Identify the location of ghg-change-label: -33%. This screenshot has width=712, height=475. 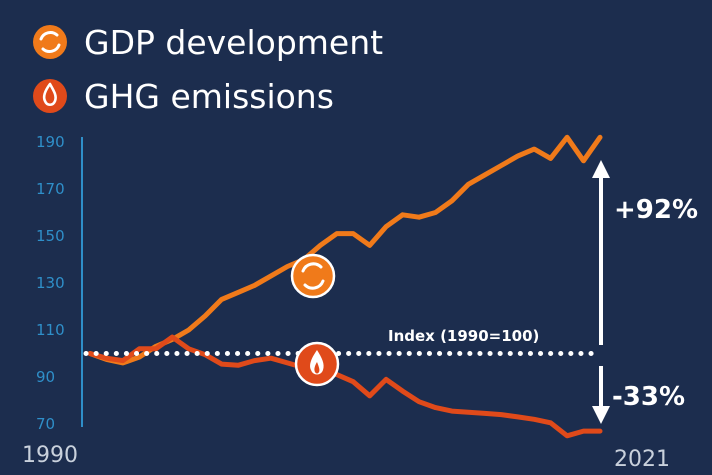
(648, 397).